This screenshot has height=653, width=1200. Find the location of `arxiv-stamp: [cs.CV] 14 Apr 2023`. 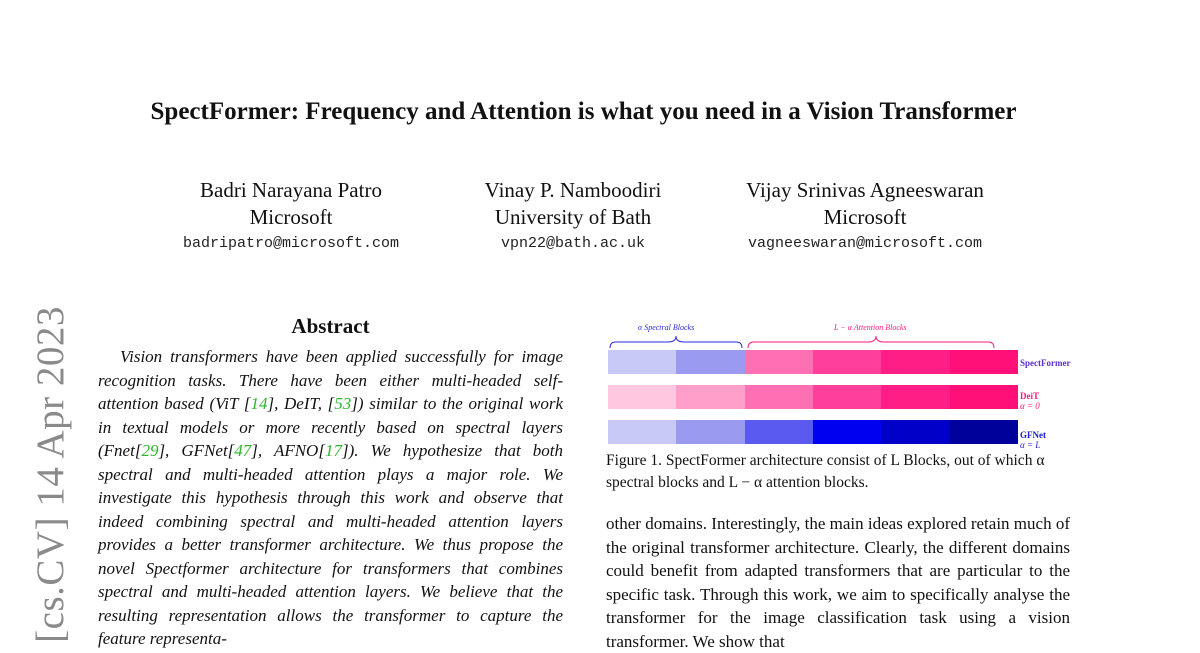

arxiv-stamp: [cs.CV] 14 Apr 2023 is located at coordinates (50, 474).